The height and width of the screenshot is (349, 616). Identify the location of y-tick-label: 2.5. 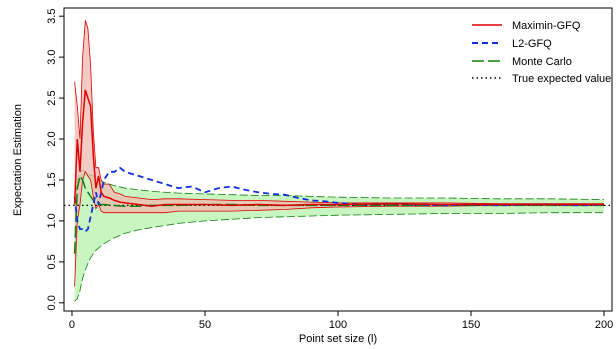
(52, 97).